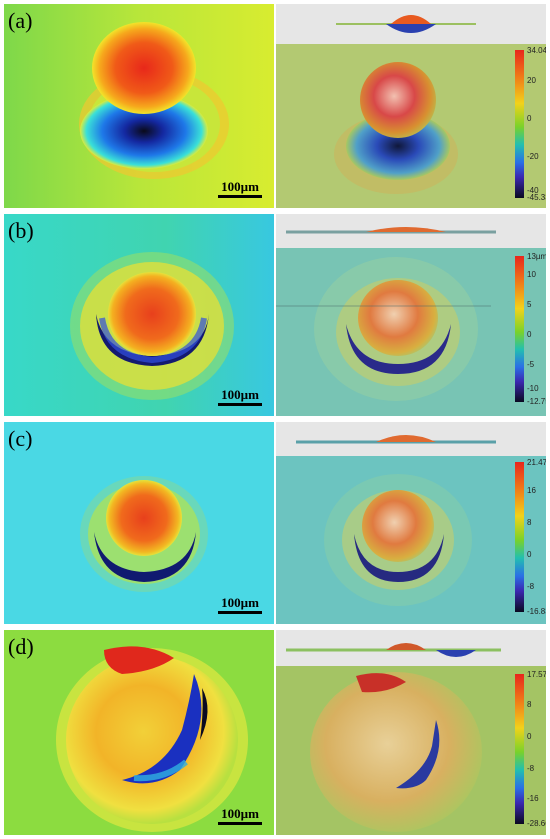 The image size is (550, 839). What do you see at coordinates (139, 732) in the screenshot?
I see `height-map-d: (d) 100µm` at bounding box center [139, 732].